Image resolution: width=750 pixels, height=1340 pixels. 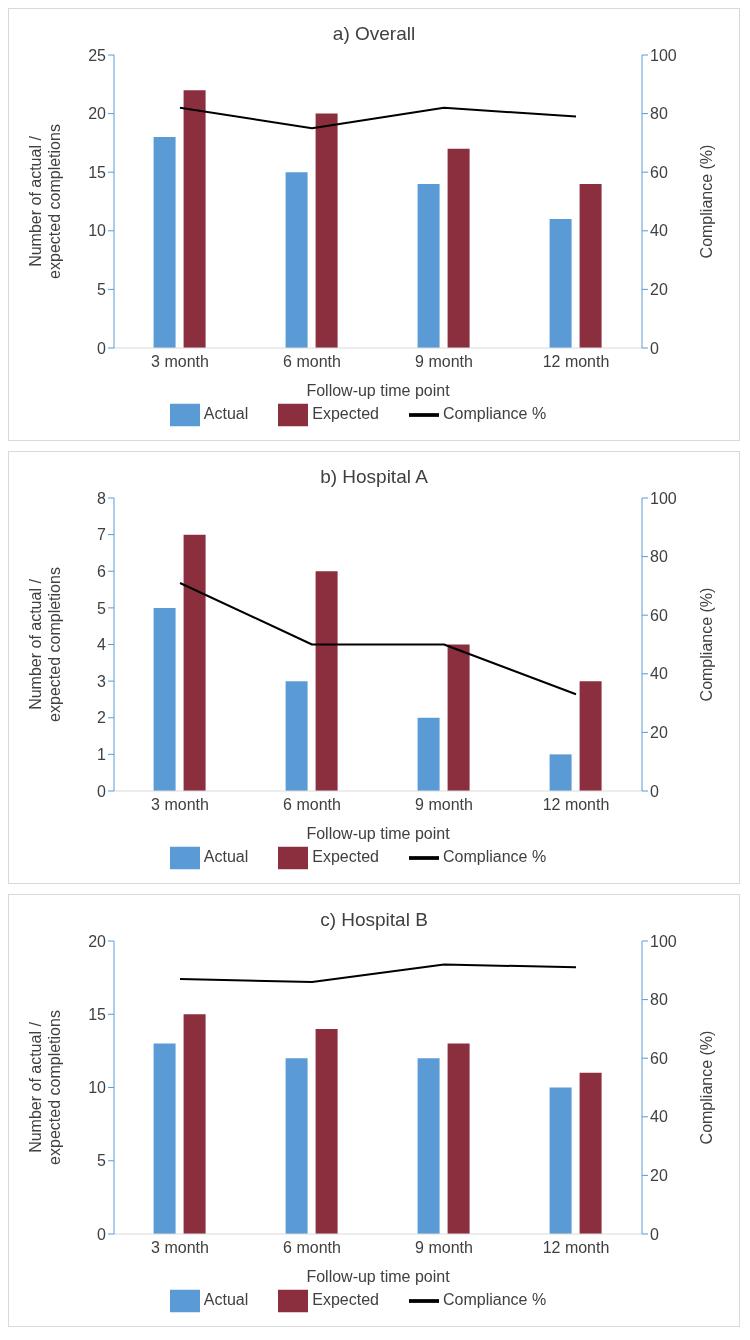 What do you see at coordinates (374, 33) in the screenshot?
I see `chart-title: a) Overall` at bounding box center [374, 33].